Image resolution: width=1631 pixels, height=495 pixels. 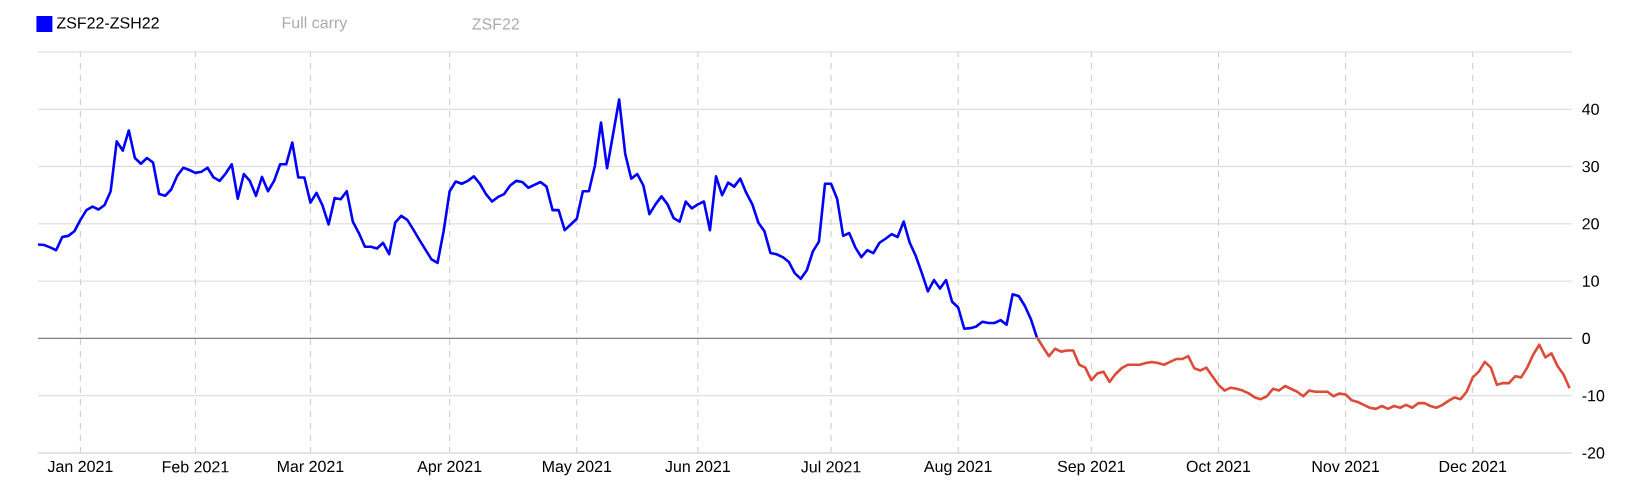 What do you see at coordinates (1590, 166) in the screenshot?
I see `y-tick-label: 30` at bounding box center [1590, 166].